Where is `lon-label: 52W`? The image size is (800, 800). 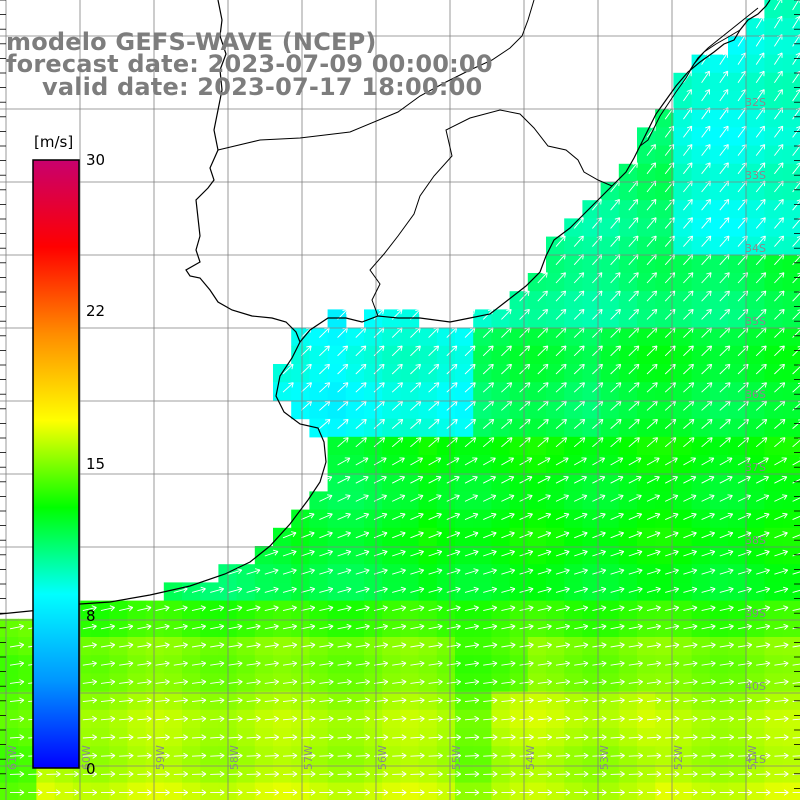 lon-label: 52W is located at coordinates (678, 757).